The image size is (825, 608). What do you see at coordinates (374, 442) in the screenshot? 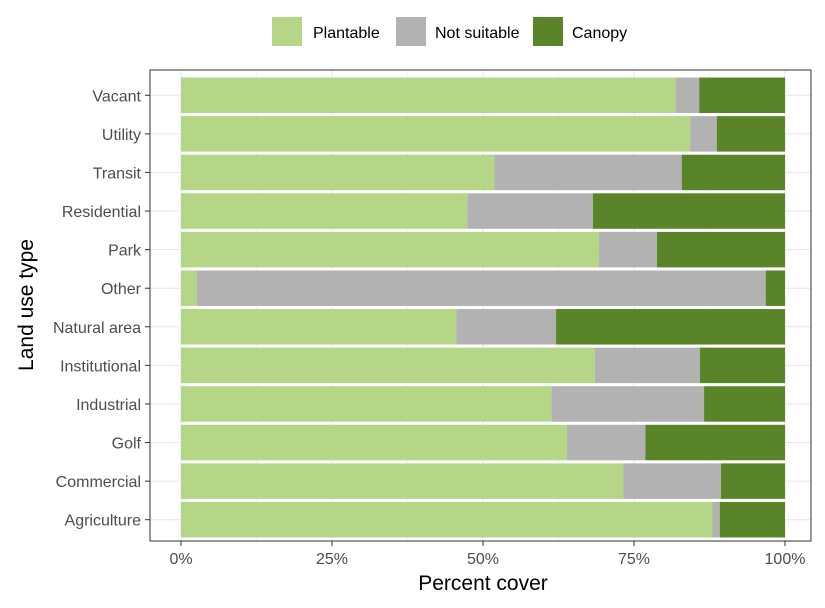
I see `bar-golf-plantable` at bounding box center [374, 442].